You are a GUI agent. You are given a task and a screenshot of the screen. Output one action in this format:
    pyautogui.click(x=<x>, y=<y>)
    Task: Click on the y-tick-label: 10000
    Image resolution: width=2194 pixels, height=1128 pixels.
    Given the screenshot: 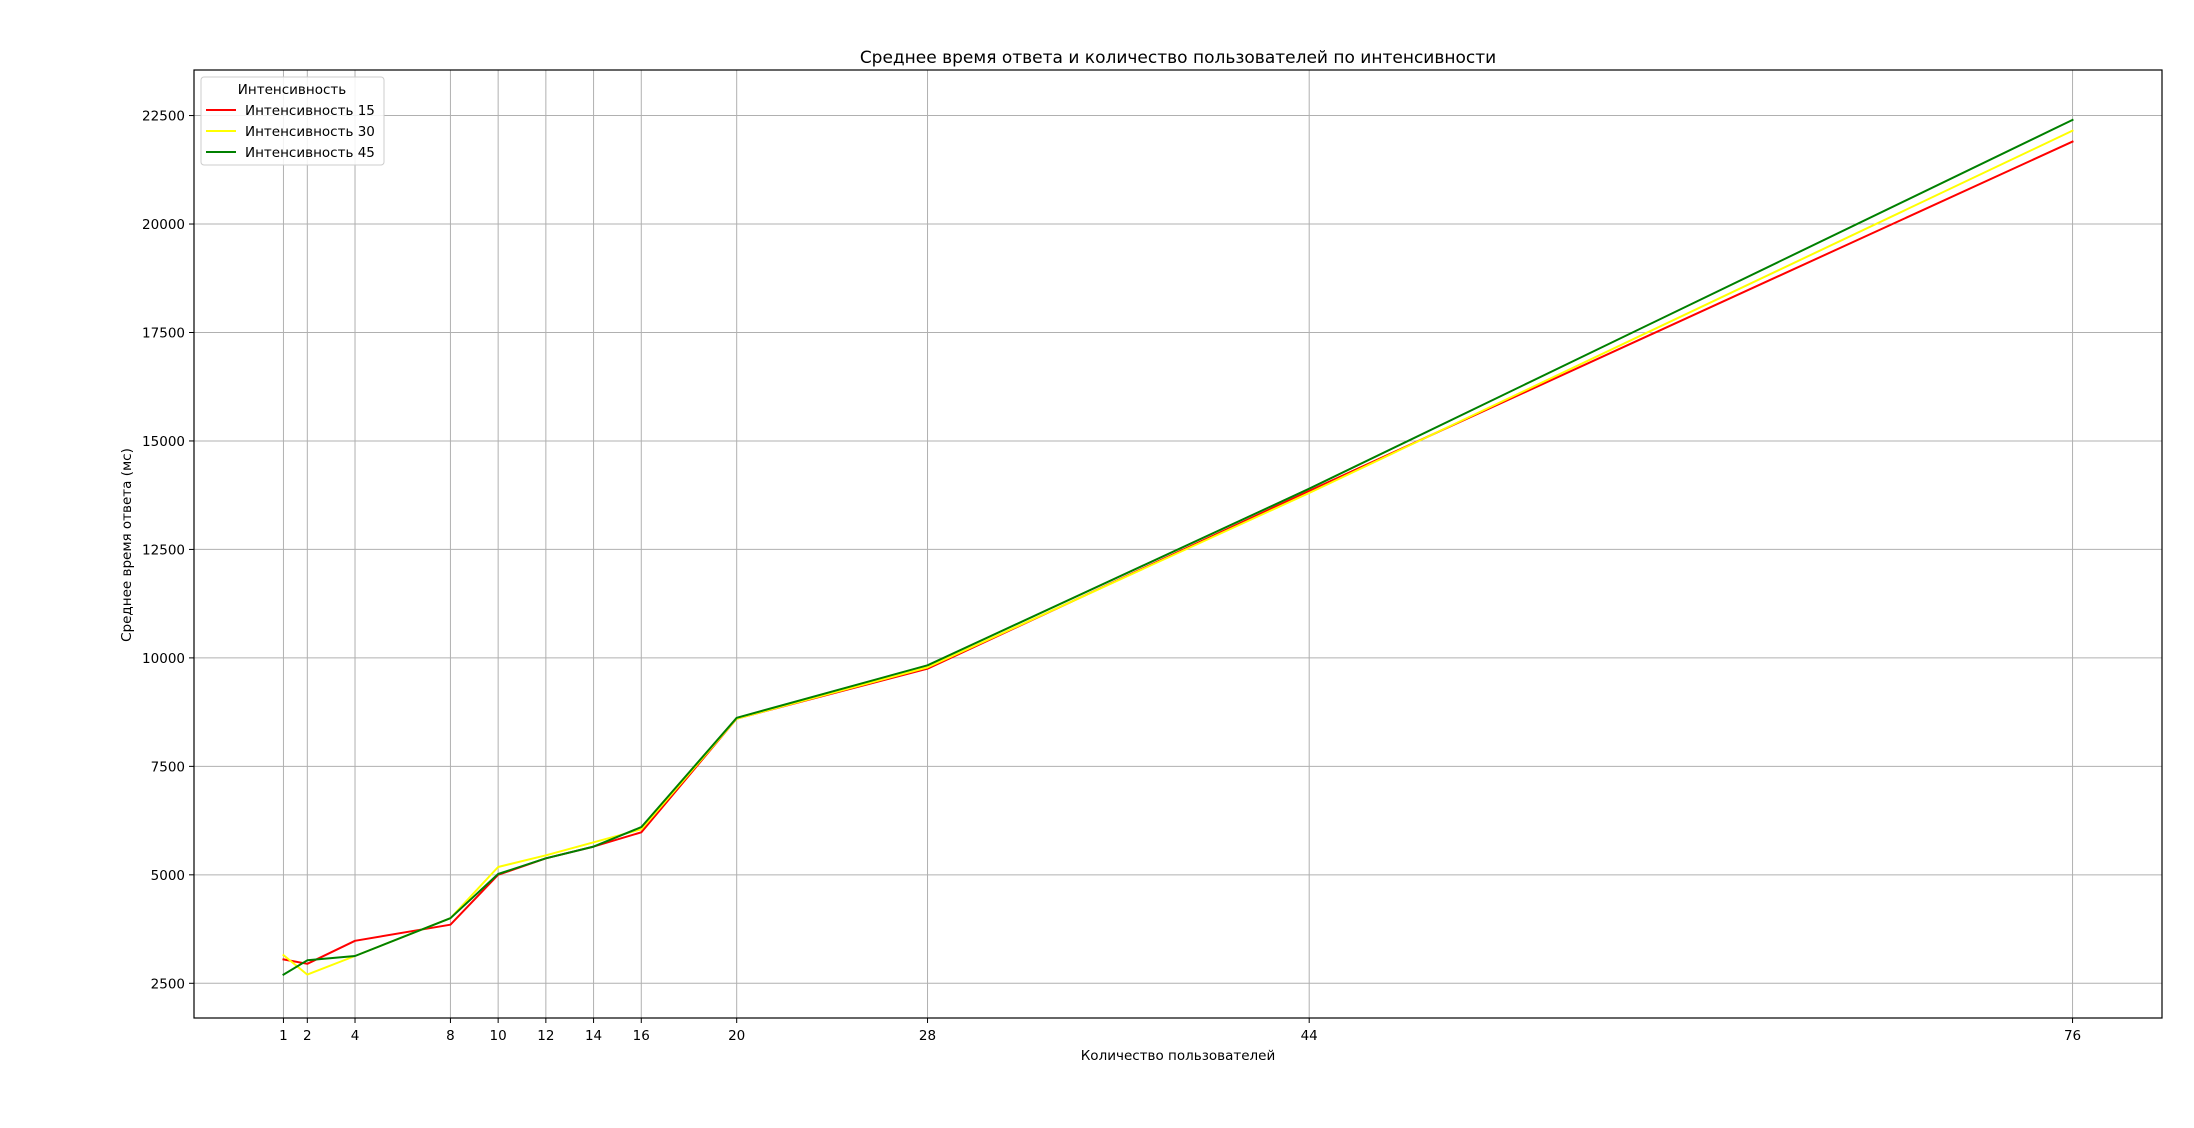 What is the action you would take?
    pyautogui.click(x=163, y=659)
    